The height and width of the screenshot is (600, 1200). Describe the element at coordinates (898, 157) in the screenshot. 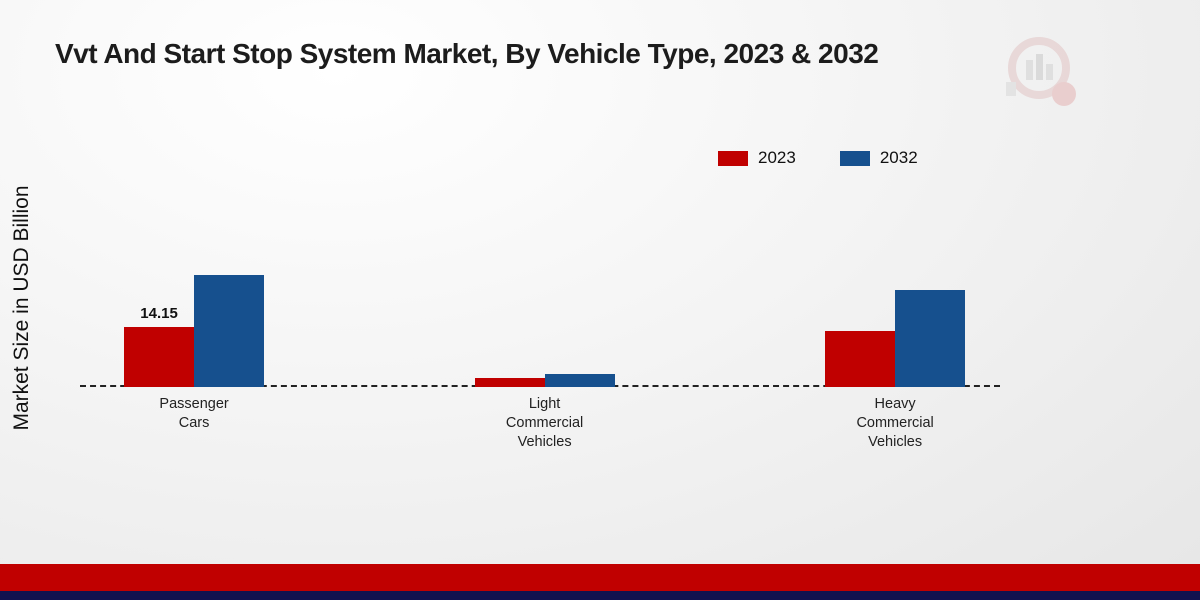

I see `legend-label-2032: 2032` at that location.